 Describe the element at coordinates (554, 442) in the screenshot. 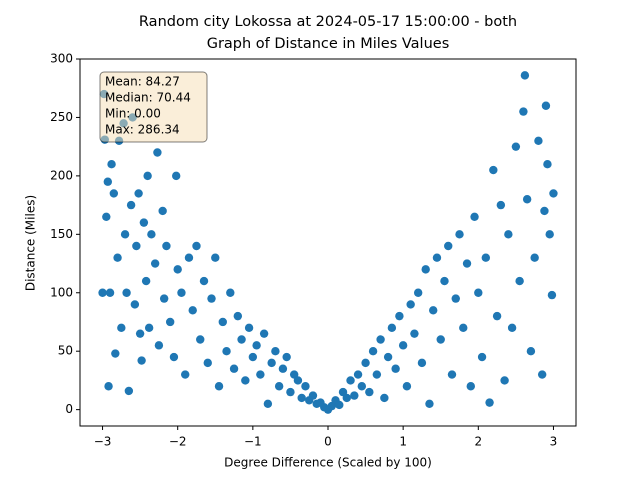

I see `x-tick-label: 3` at that location.